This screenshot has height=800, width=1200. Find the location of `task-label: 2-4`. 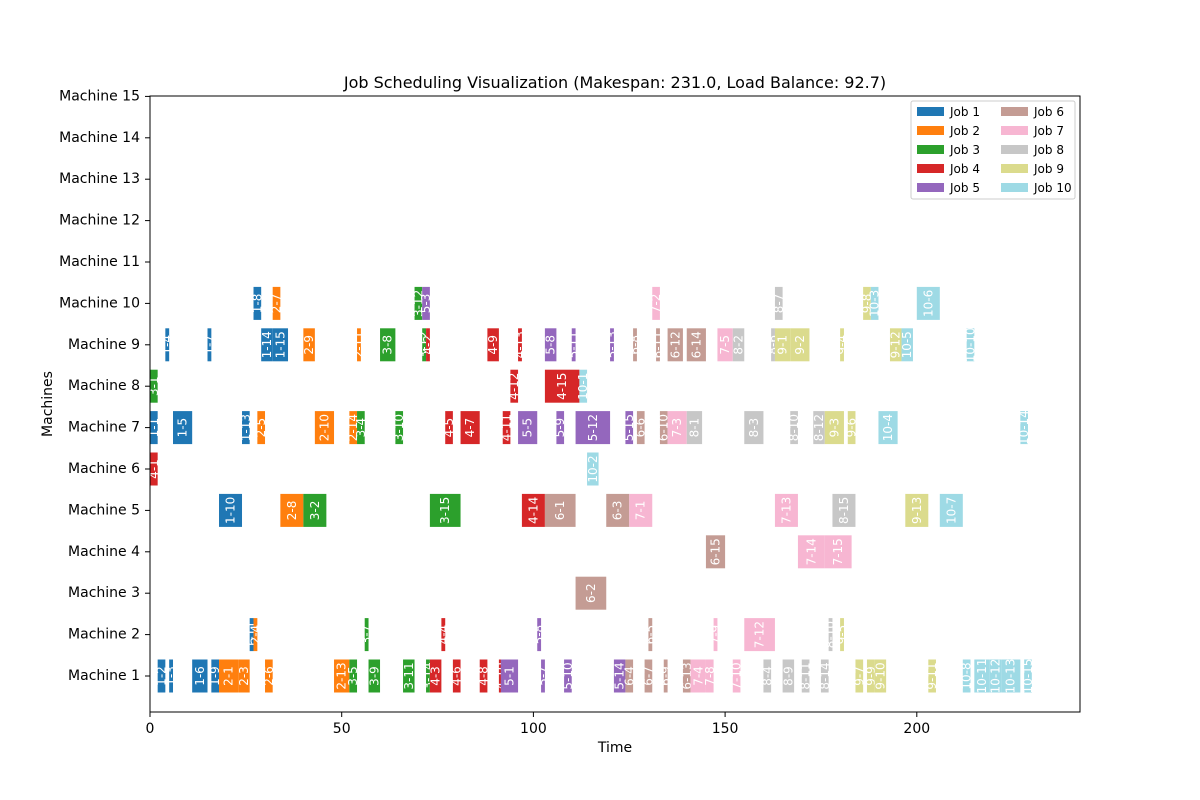

task-label: 2-4 is located at coordinates (255, 635).